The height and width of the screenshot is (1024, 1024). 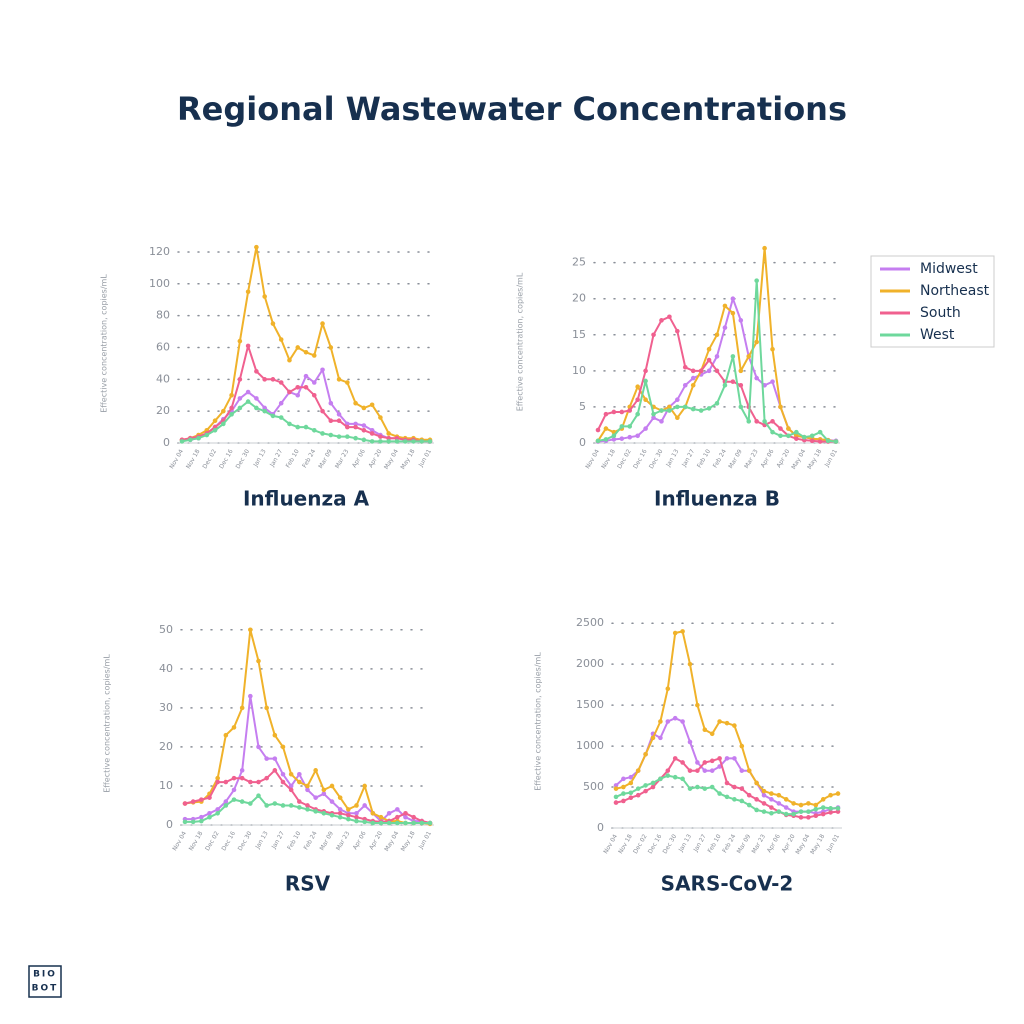 I want to click on x-tick-label: Apr 06, so click(x=360, y=840).